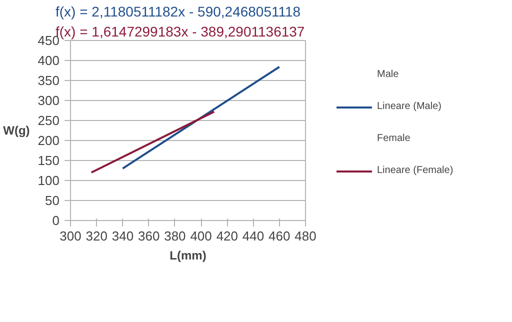  I want to click on x-tick-label: 460, so click(279, 236).